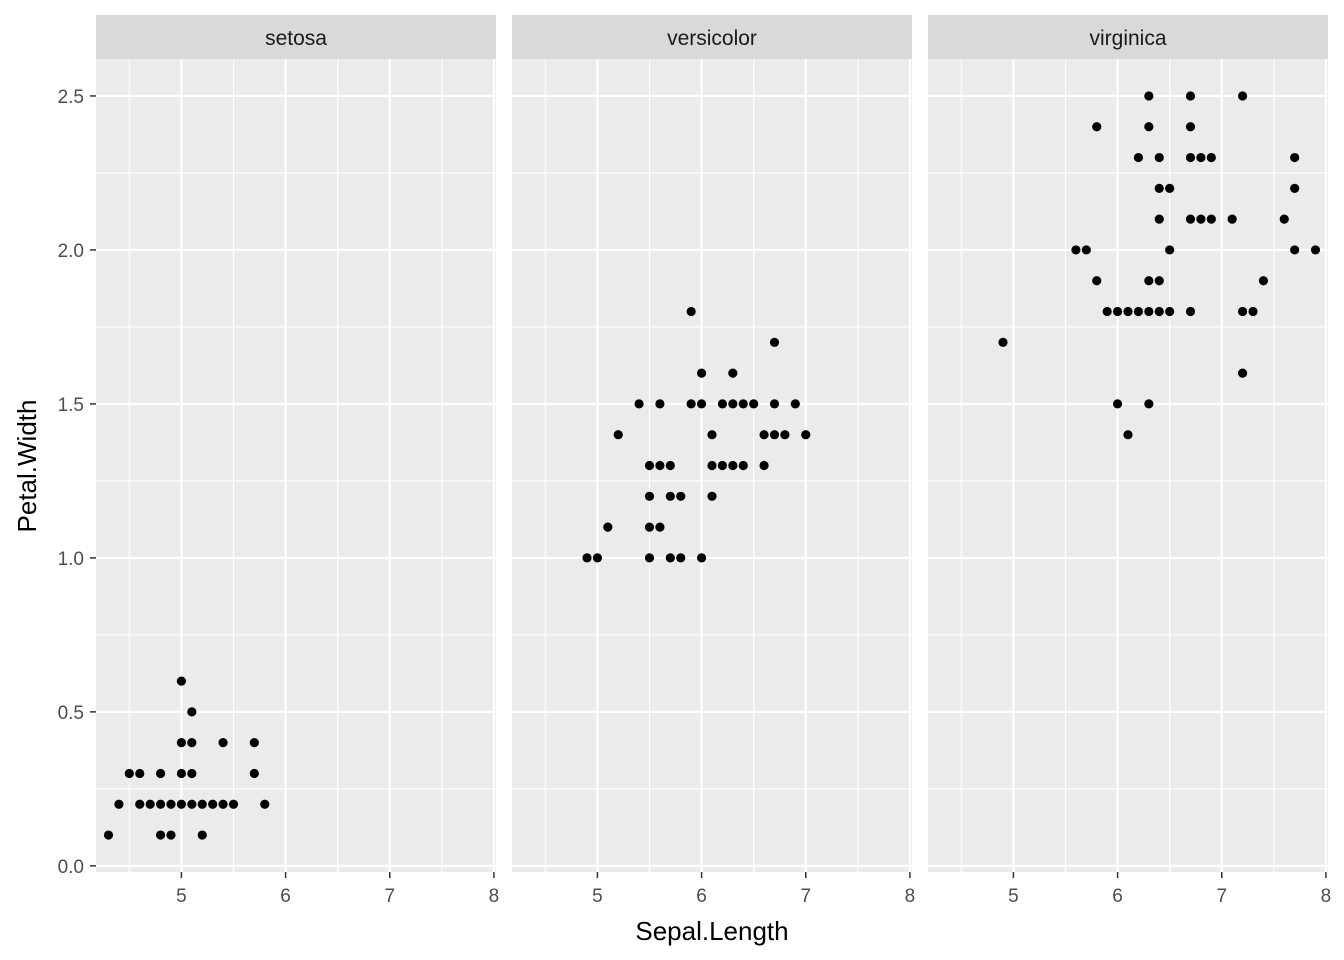 This screenshot has height=960, width=1344. I want to click on x-axis-title: Sepal.Length, so click(711, 931).